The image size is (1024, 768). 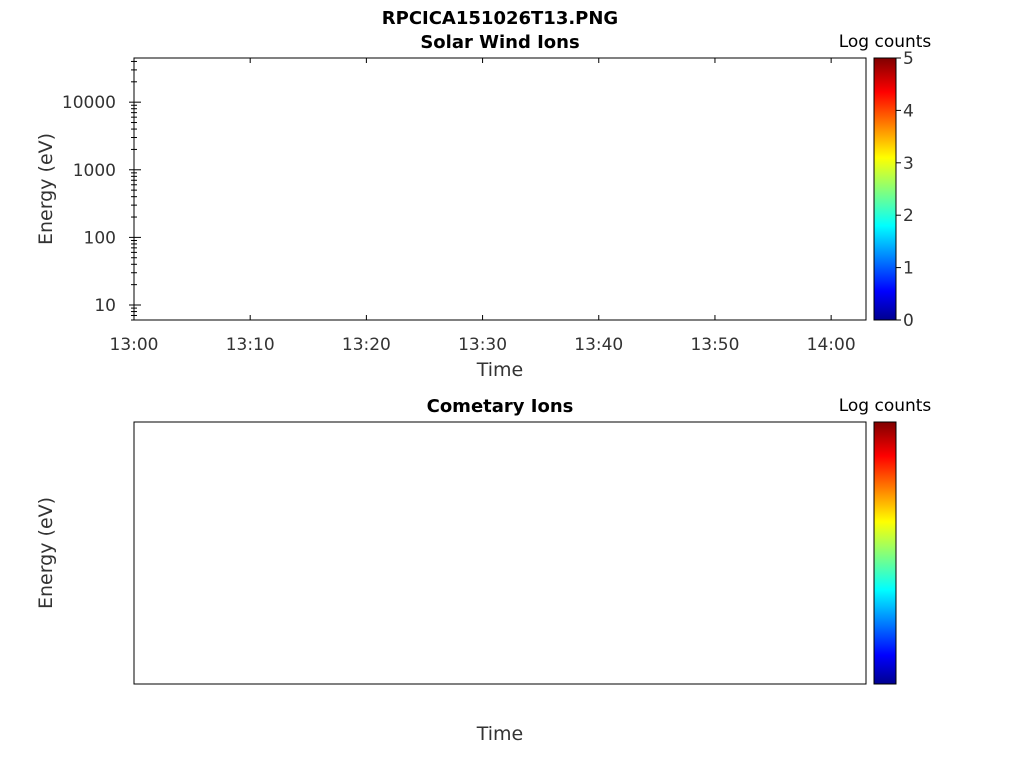 I want to click on y-tick-label: 100, so click(x=100, y=238).